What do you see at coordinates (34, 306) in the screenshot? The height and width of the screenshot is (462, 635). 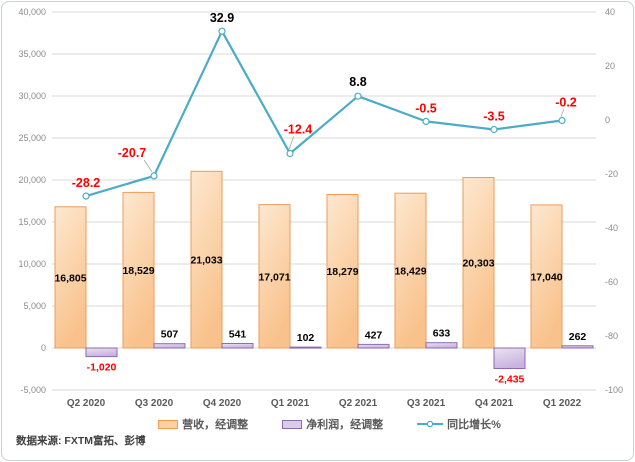 I see `left-axis-tick-label: 5,000` at bounding box center [34, 306].